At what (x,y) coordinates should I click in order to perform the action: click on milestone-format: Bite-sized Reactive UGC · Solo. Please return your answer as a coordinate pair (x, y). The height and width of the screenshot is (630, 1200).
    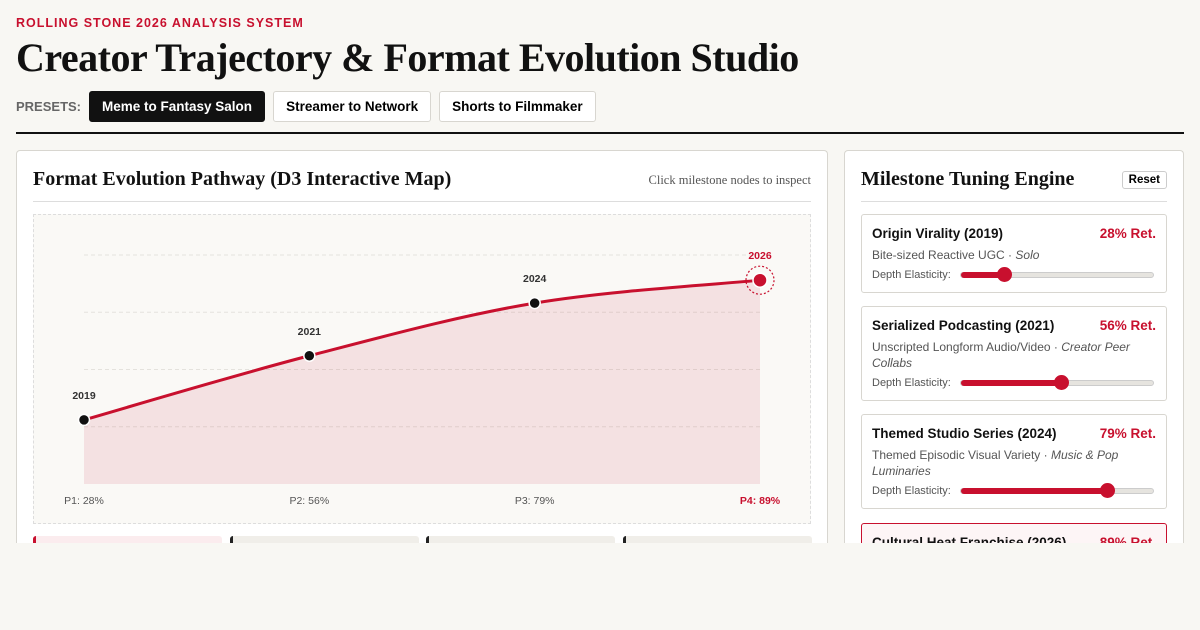
    Looking at the image, I should click on (956, 255).